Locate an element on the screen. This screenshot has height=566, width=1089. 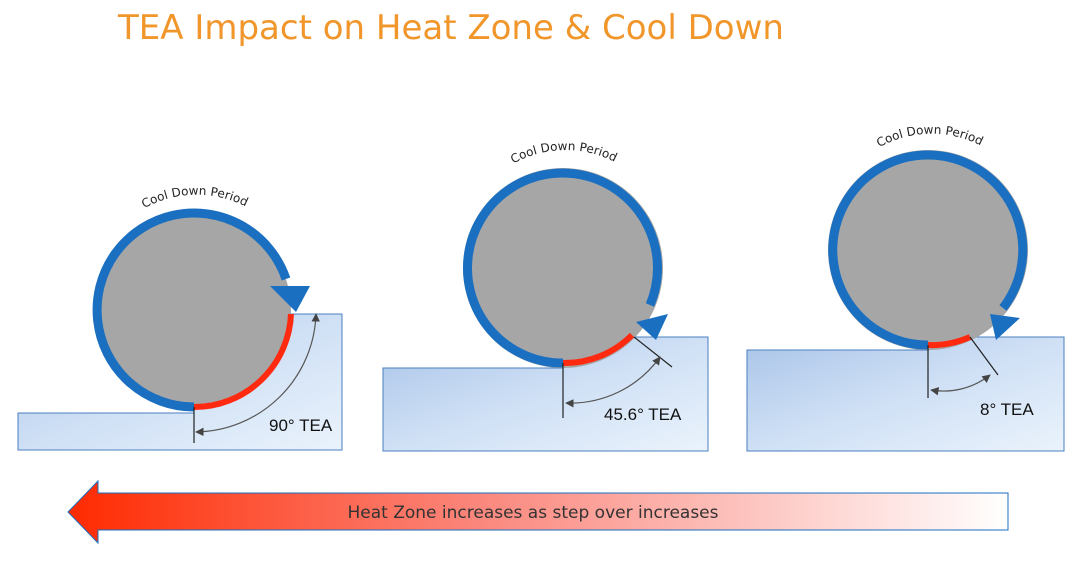
heat-zone-arc is located at coordinates (949, 341).